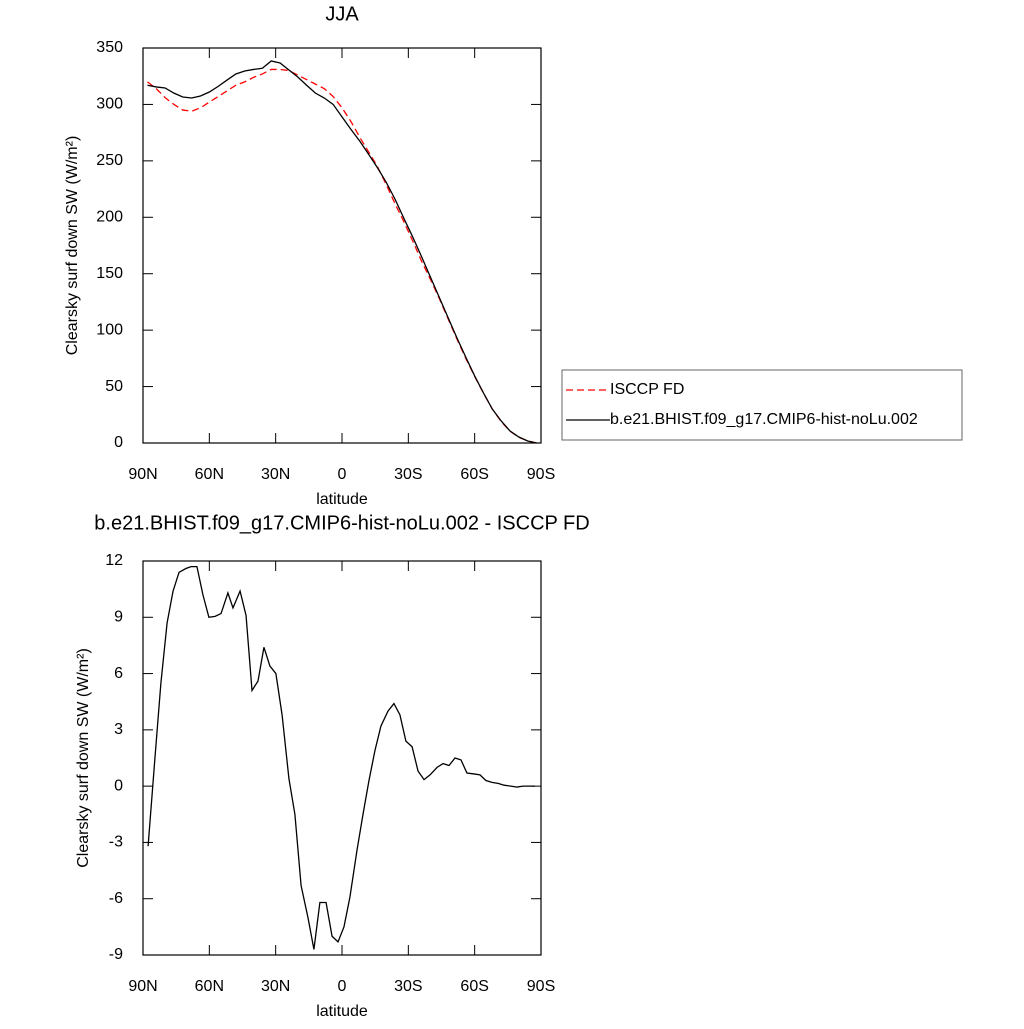 Image resolution: width=1024 pixels, height=1029 pixels. I want to click on y-tick-label: 6, so click(118, 673).